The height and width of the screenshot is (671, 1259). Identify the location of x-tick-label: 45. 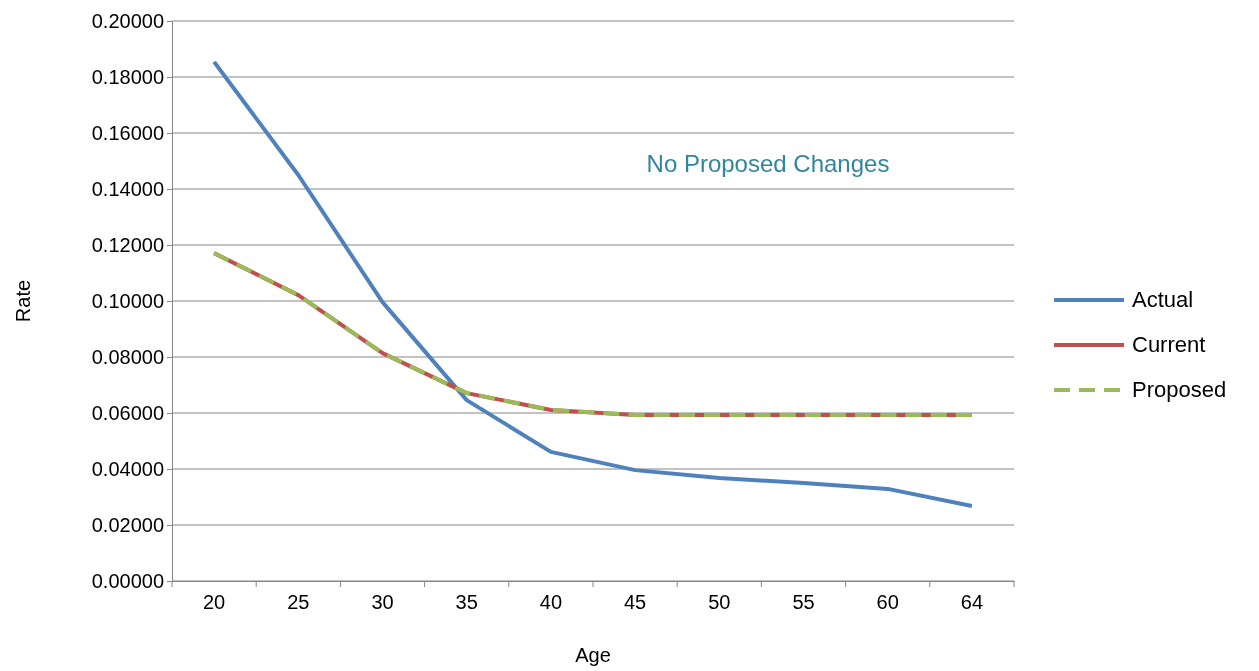
(635, 602).